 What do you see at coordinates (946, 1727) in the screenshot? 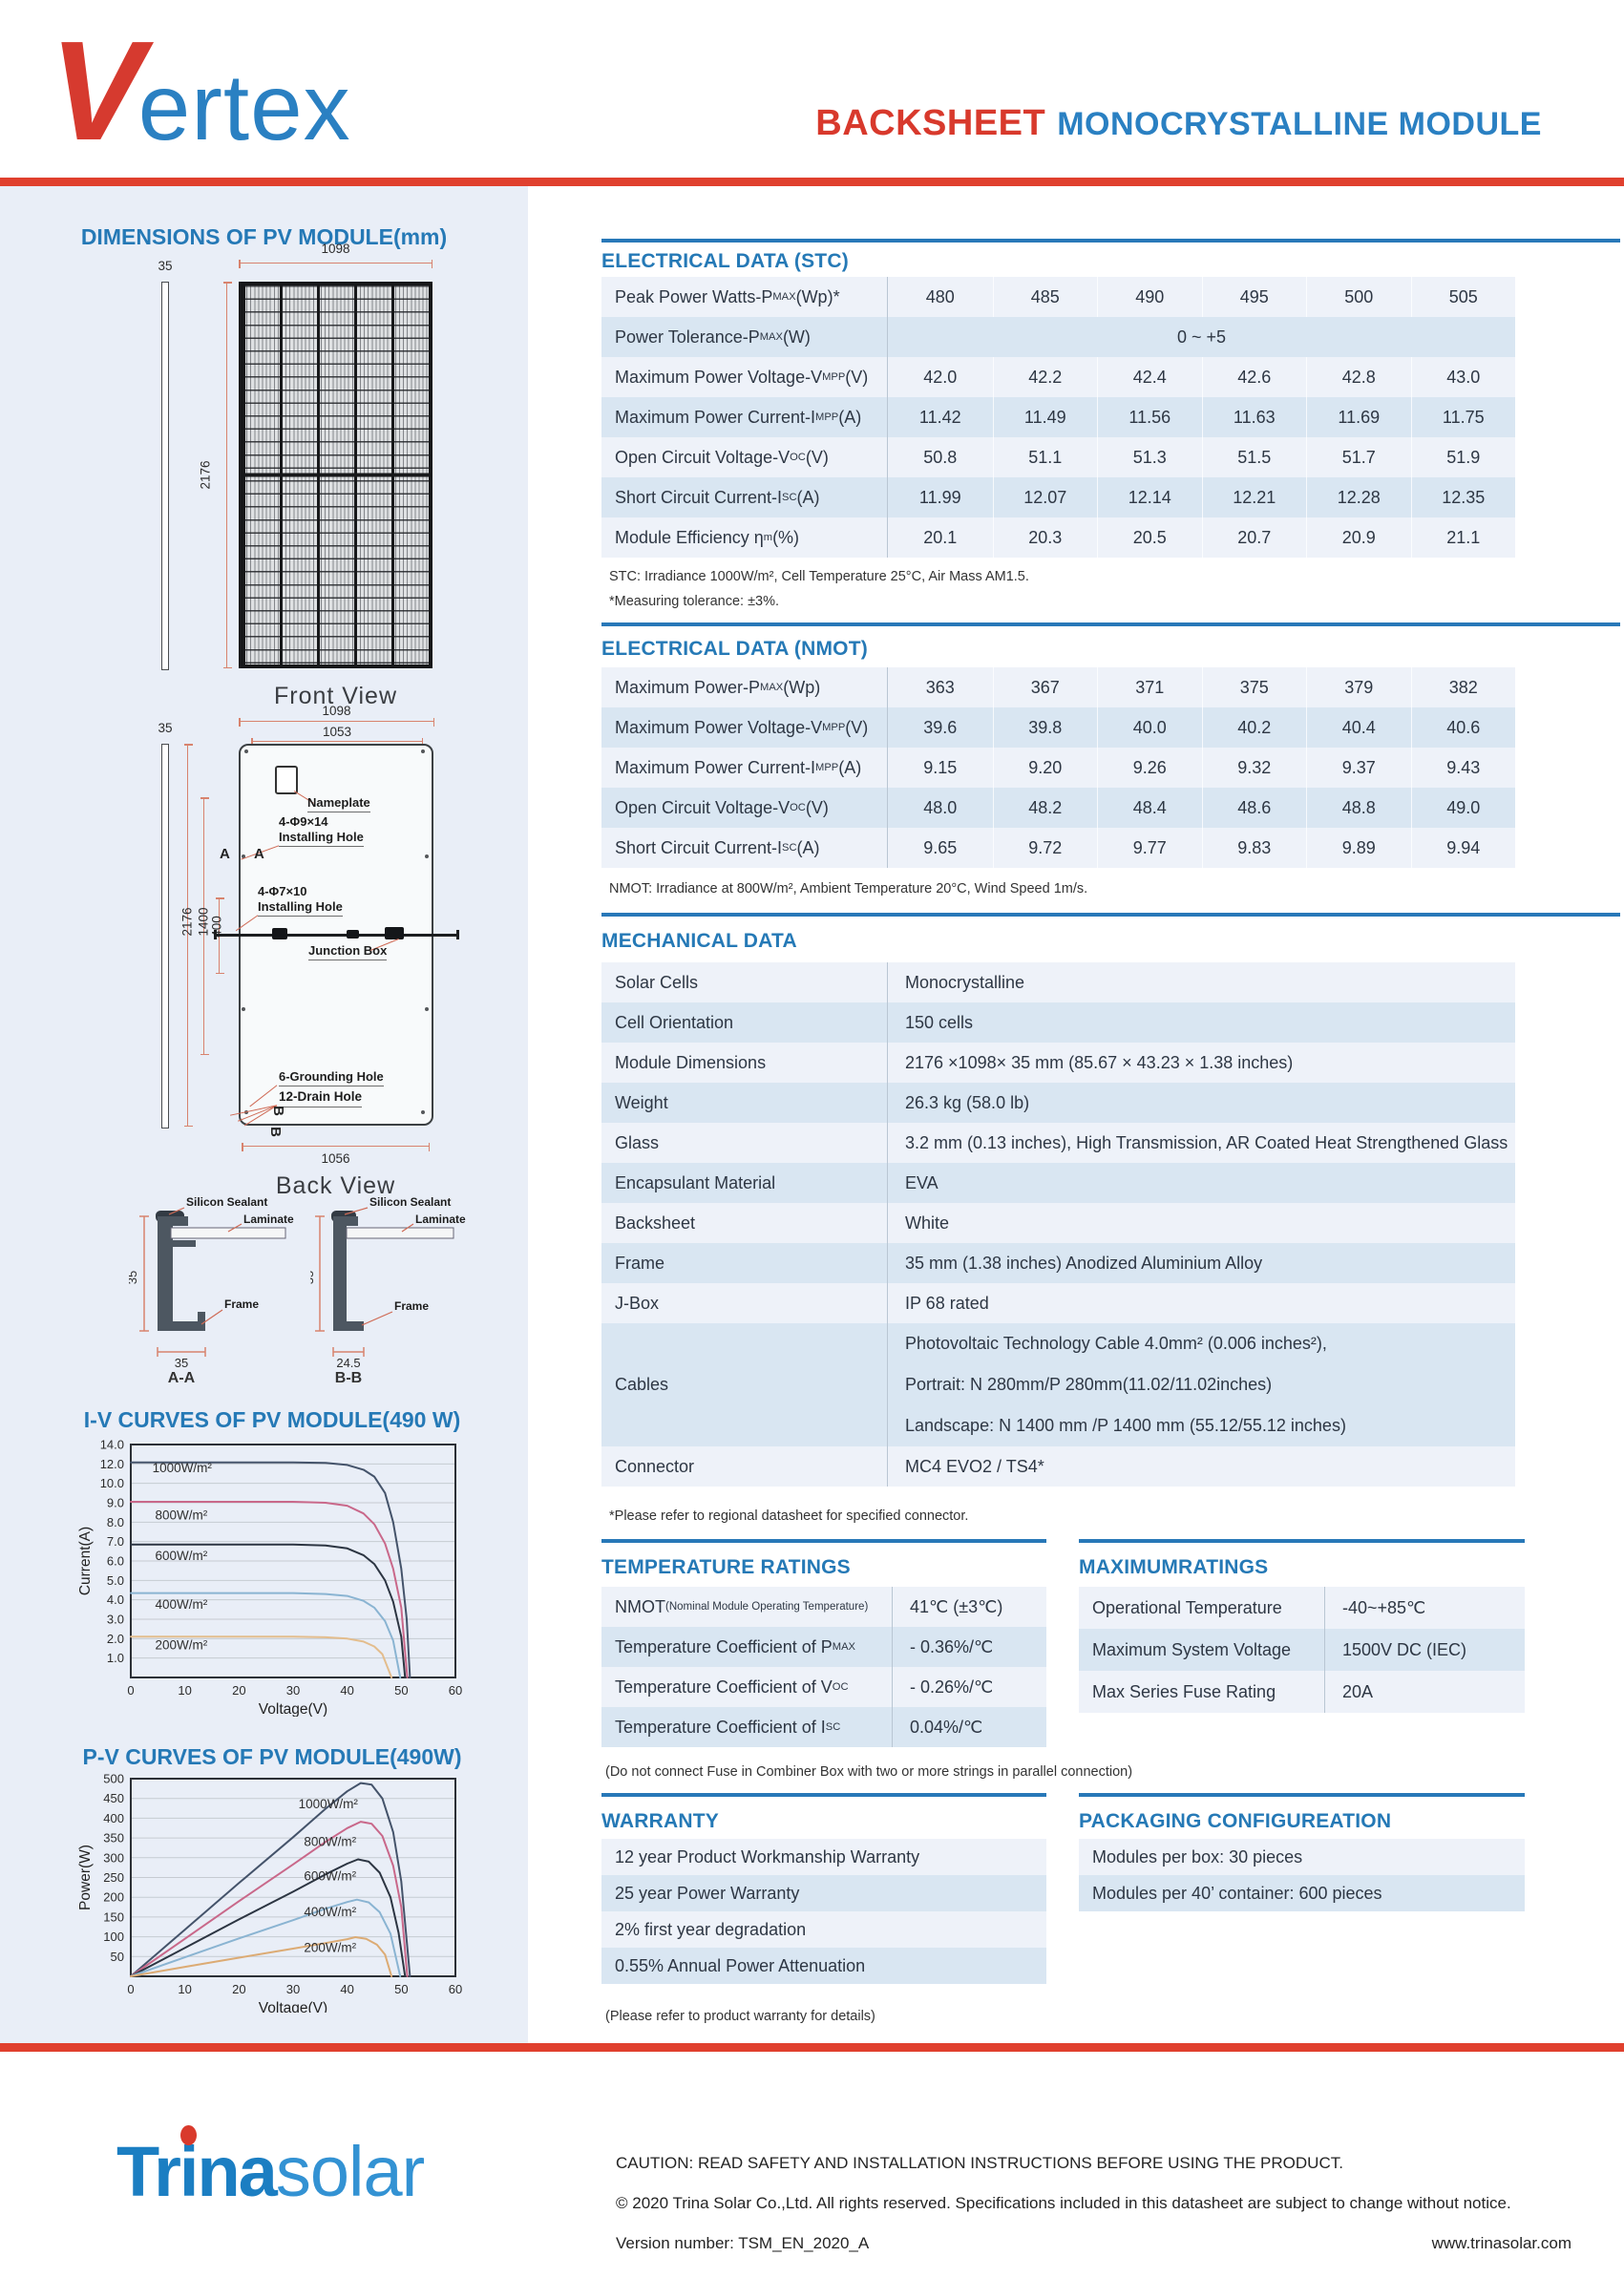
I see `row-value: 0.04%/℃` at bounding box center [946, 1727].